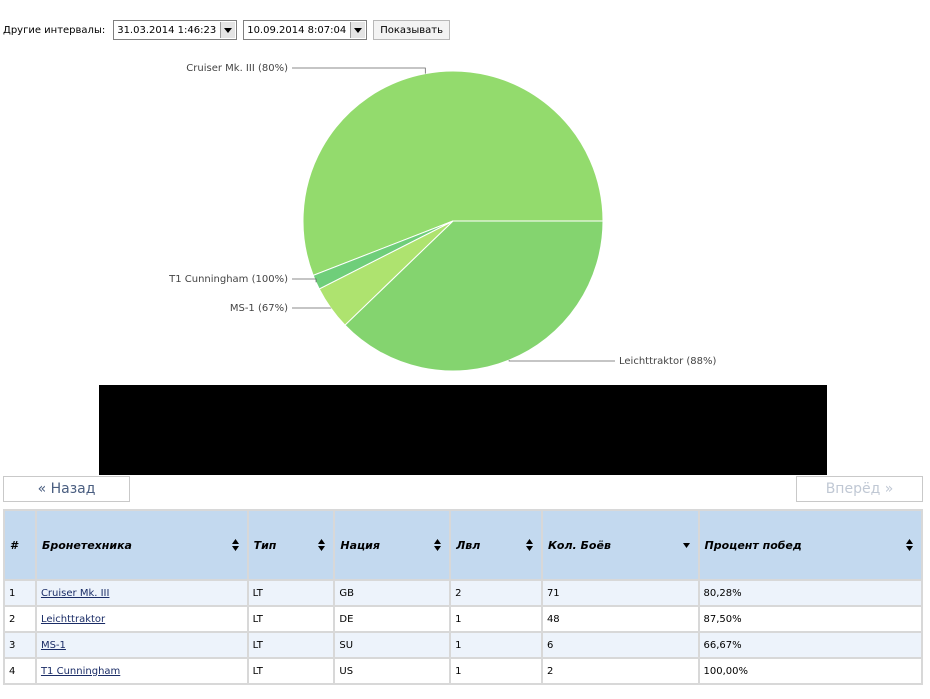 This screenshot has width=930, height=699. Describe the element at coordinates (141, 593) in the screenshot. I see `cell-vehicle: Cruiser Mk. III` at that location.